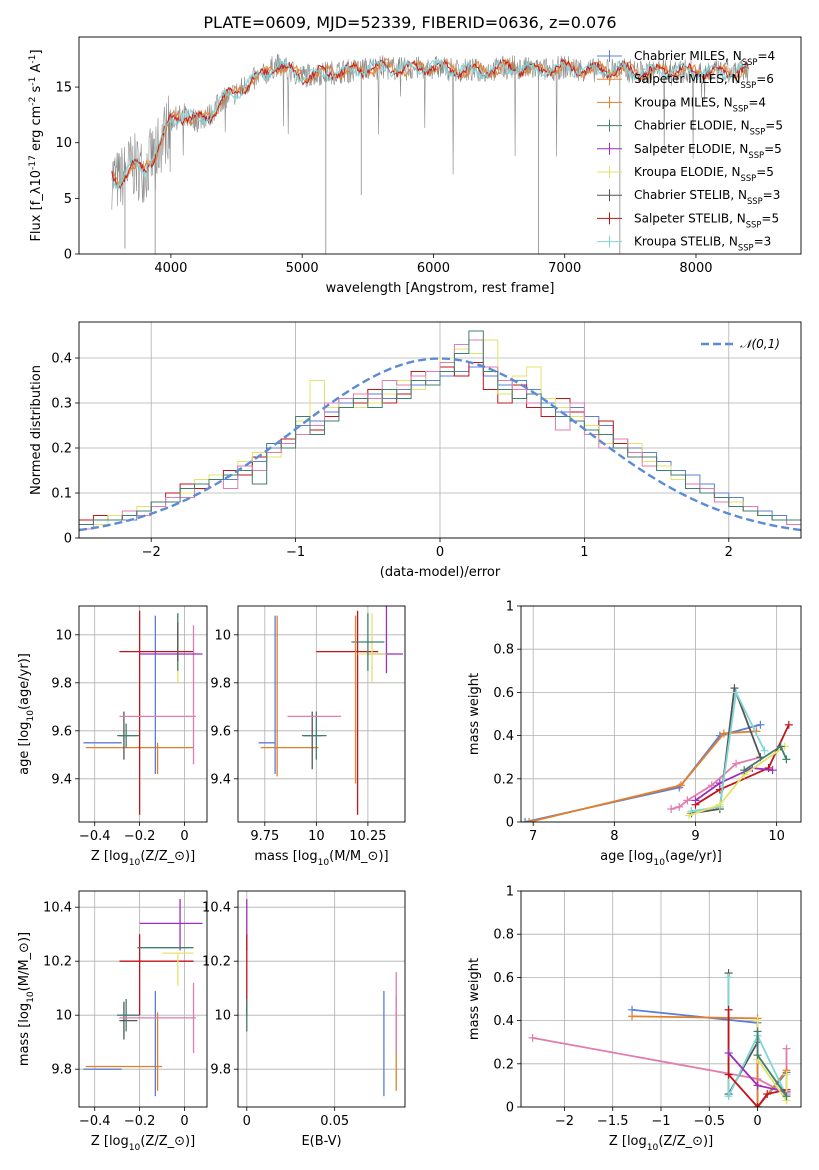  What do you see at coordinates (564, 268) in the screenshot?
I see `x-tick-label: 7000` at bounding box center [564, 268].